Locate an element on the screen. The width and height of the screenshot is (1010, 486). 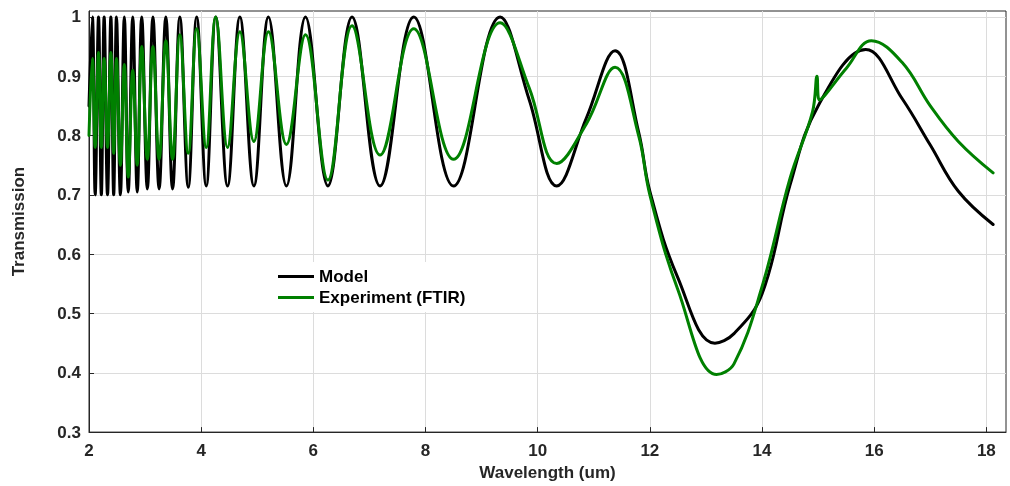
x-tick-label: 12 is located at coordinates (650, 451).